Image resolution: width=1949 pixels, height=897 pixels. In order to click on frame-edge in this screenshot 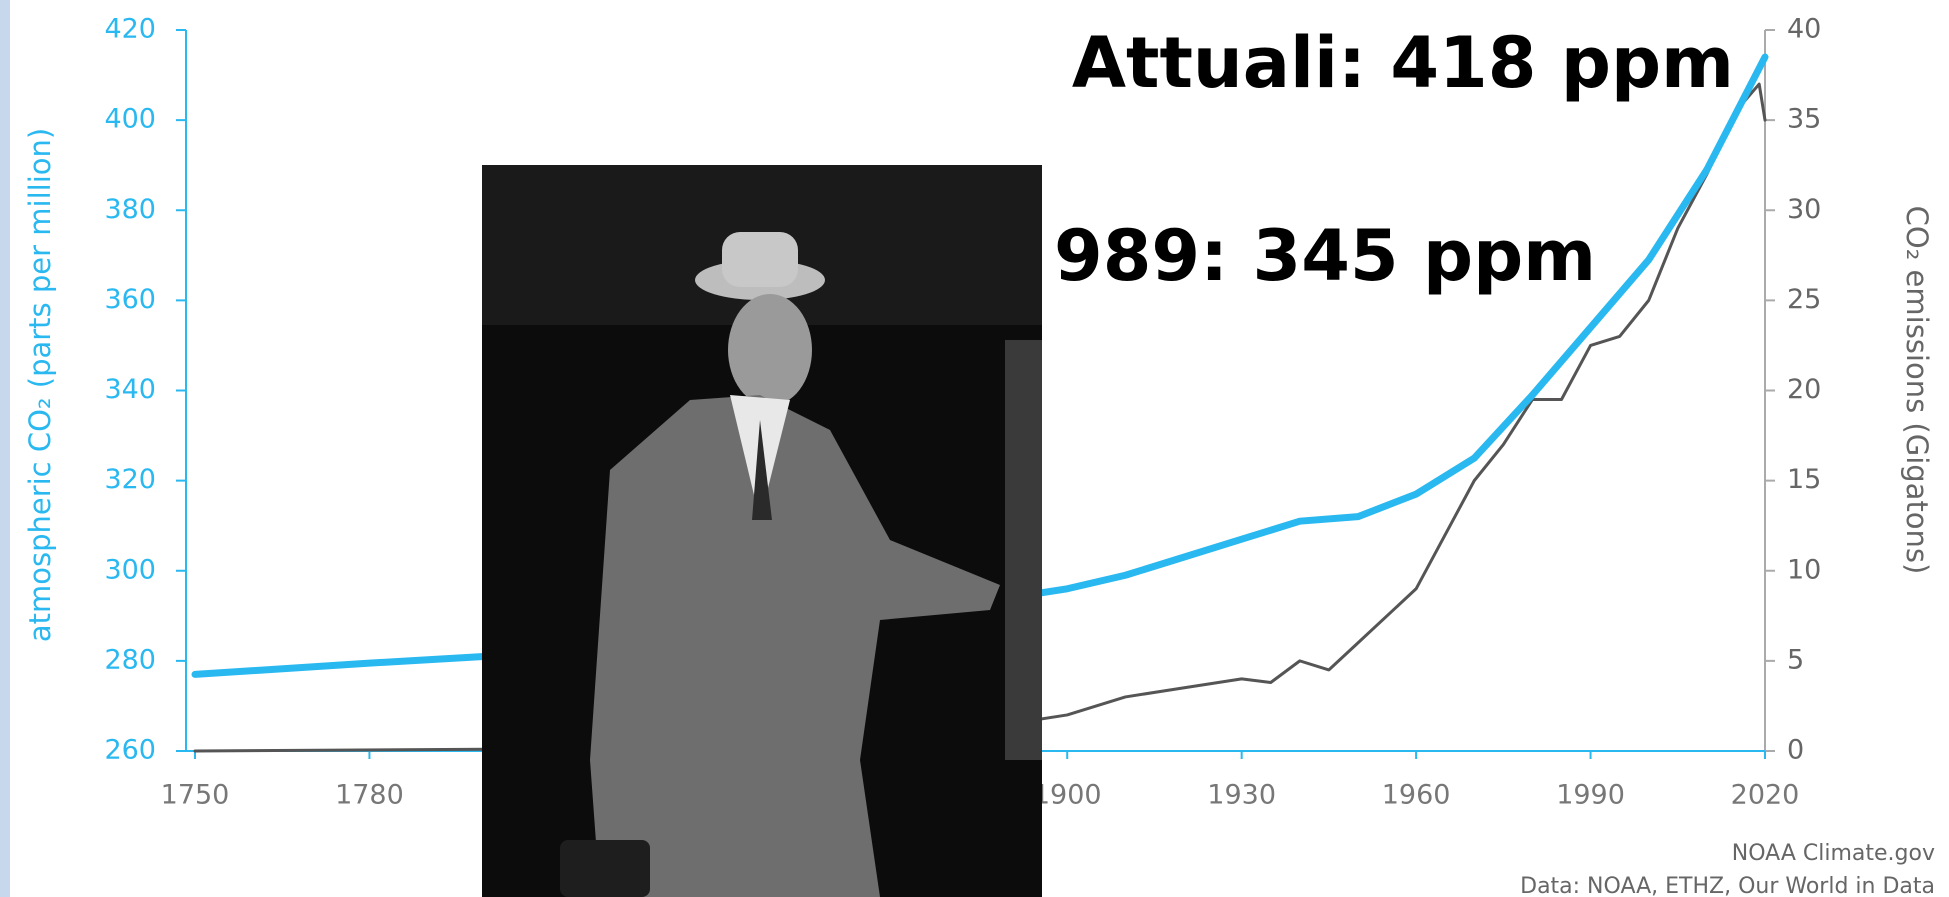, I will do `click(5, 448)`.